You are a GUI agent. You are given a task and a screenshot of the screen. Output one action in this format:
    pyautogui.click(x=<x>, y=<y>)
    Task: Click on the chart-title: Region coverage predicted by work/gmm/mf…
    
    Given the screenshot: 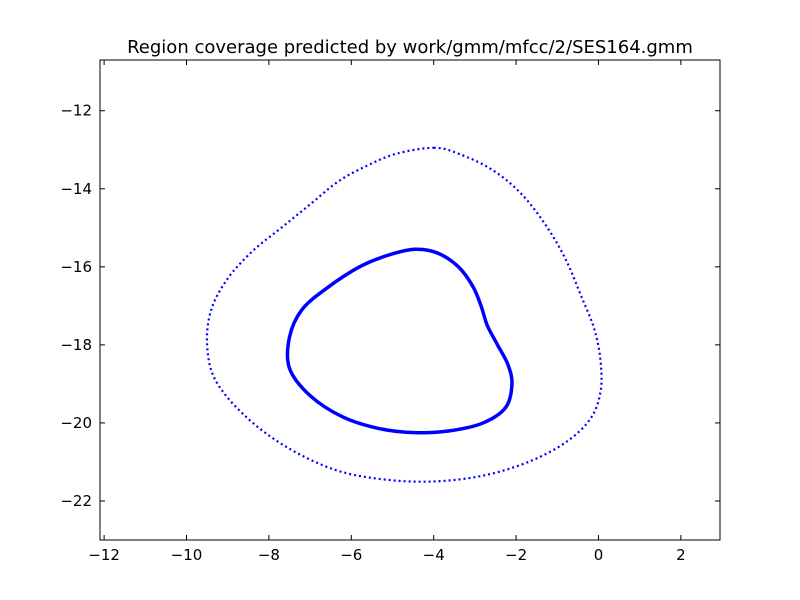 What is the action you would take?
    pyautogui.click(x=410, y=47)
    